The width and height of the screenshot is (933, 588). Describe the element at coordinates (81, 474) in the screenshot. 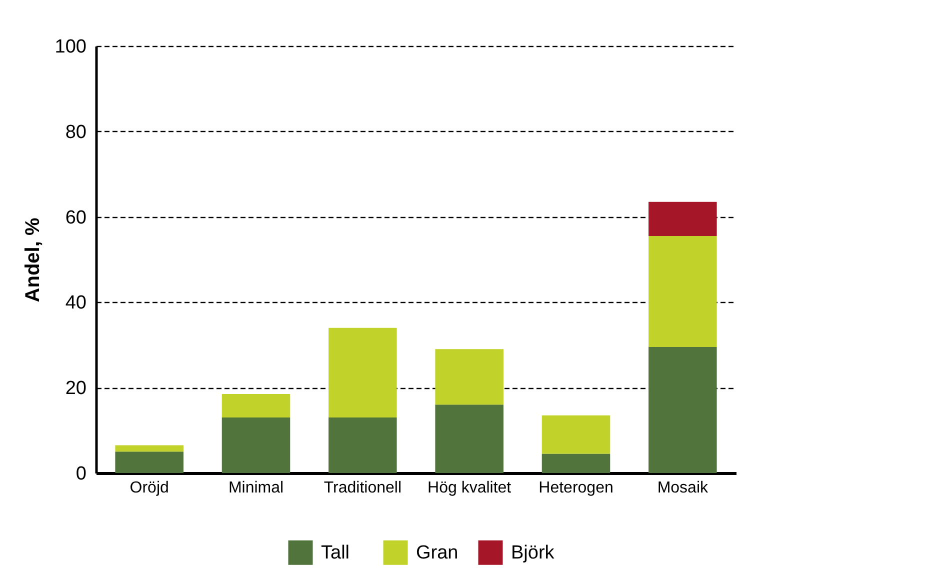

I see `y-tick-label: 0` at that location.